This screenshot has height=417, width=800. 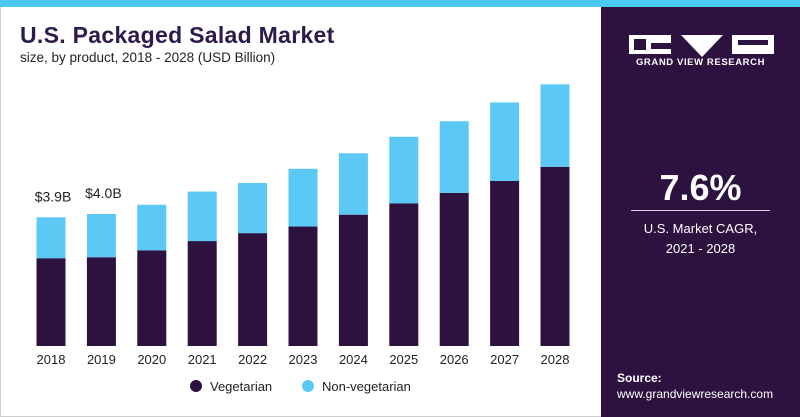 I want to click on x-tick-label-2028: 2028, so click(x=555, y=359).